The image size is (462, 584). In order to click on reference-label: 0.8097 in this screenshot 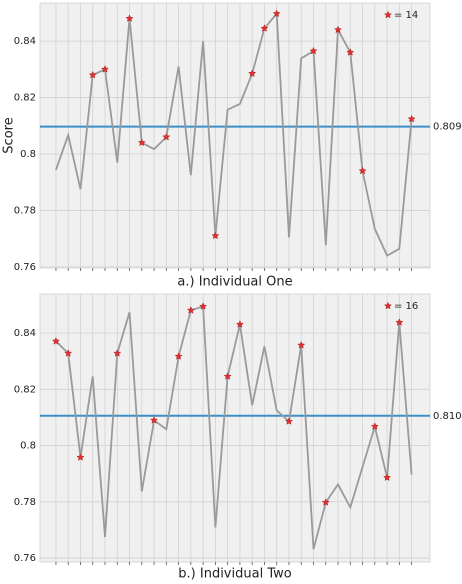, I will do `click(447, 127)`.